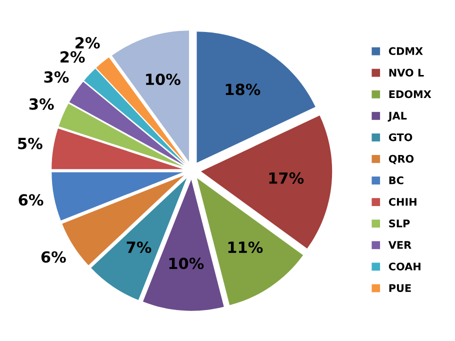  Describe the element at coordinates (399, 223) in the screenshot. I see `legend-label: SLP` at that location.